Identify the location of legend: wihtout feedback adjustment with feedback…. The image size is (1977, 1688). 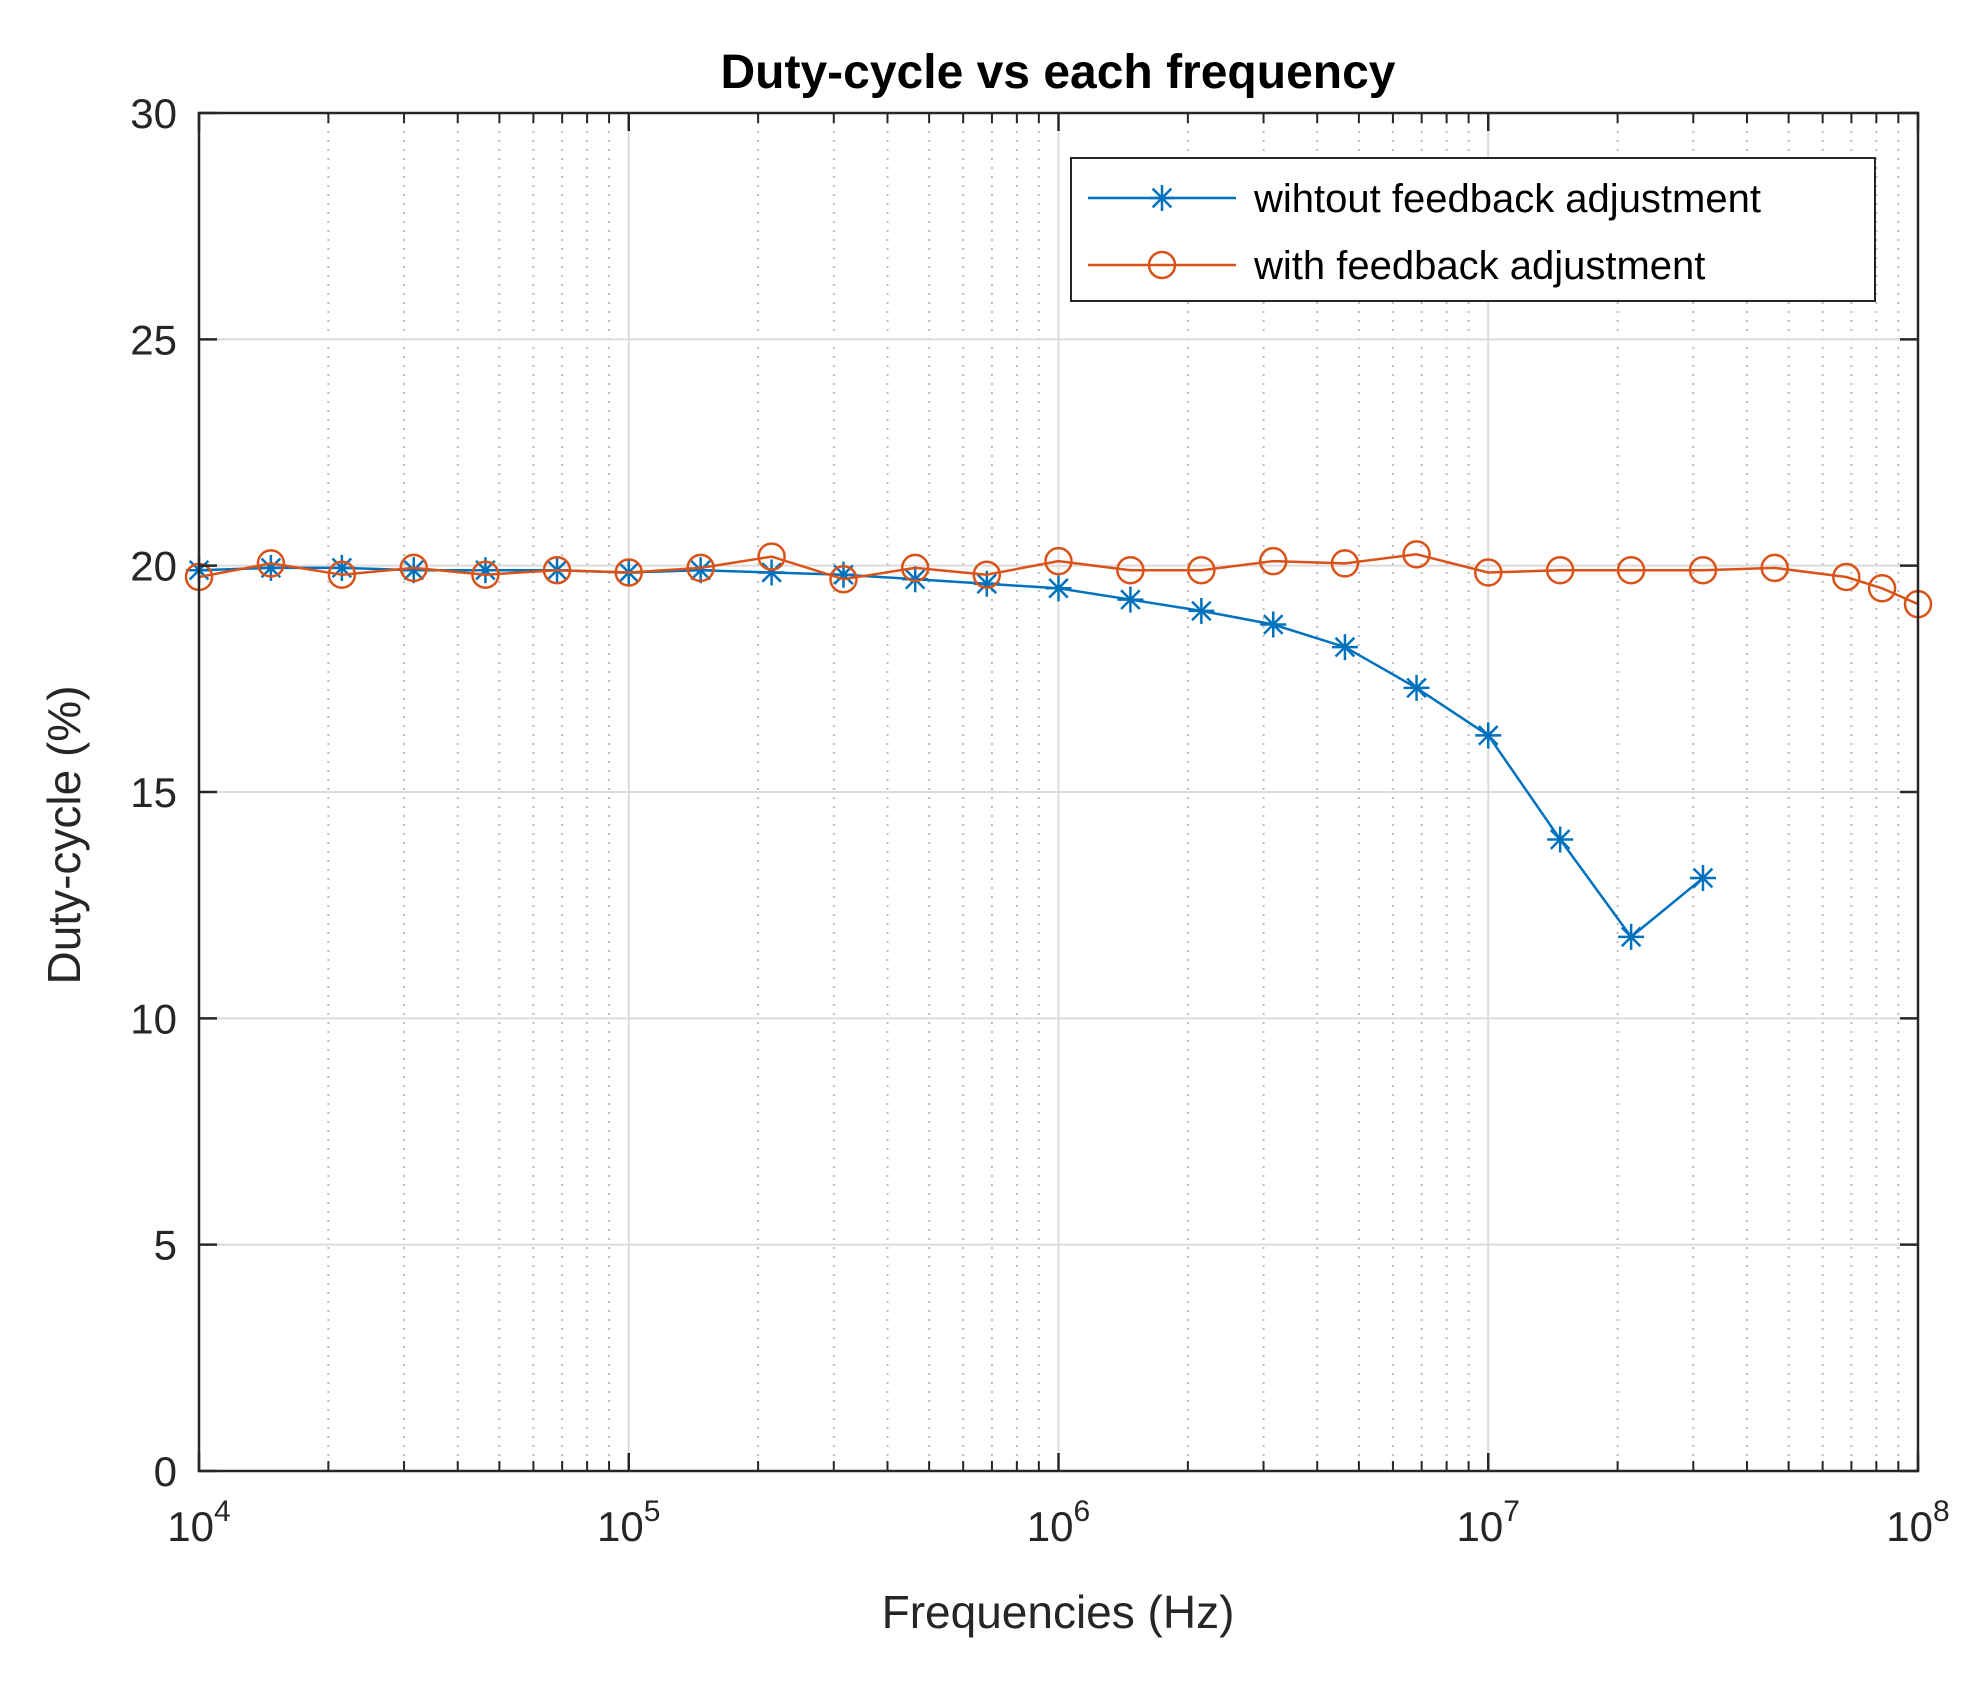
(1473, 229).